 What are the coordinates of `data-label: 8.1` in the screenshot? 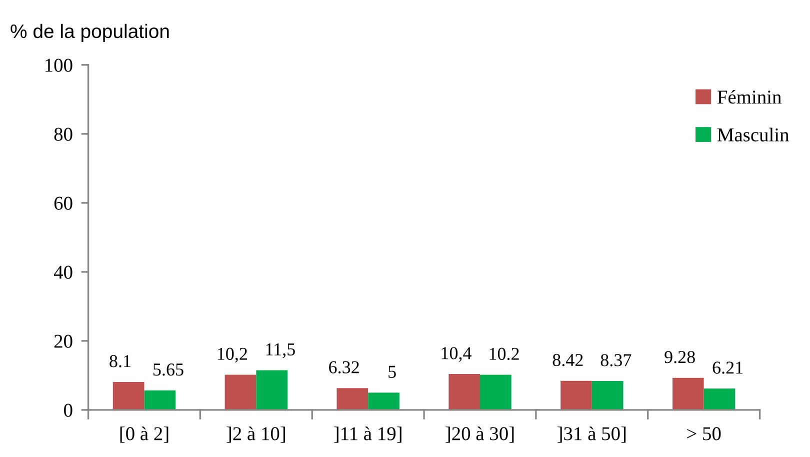 It's located at (120, 361).